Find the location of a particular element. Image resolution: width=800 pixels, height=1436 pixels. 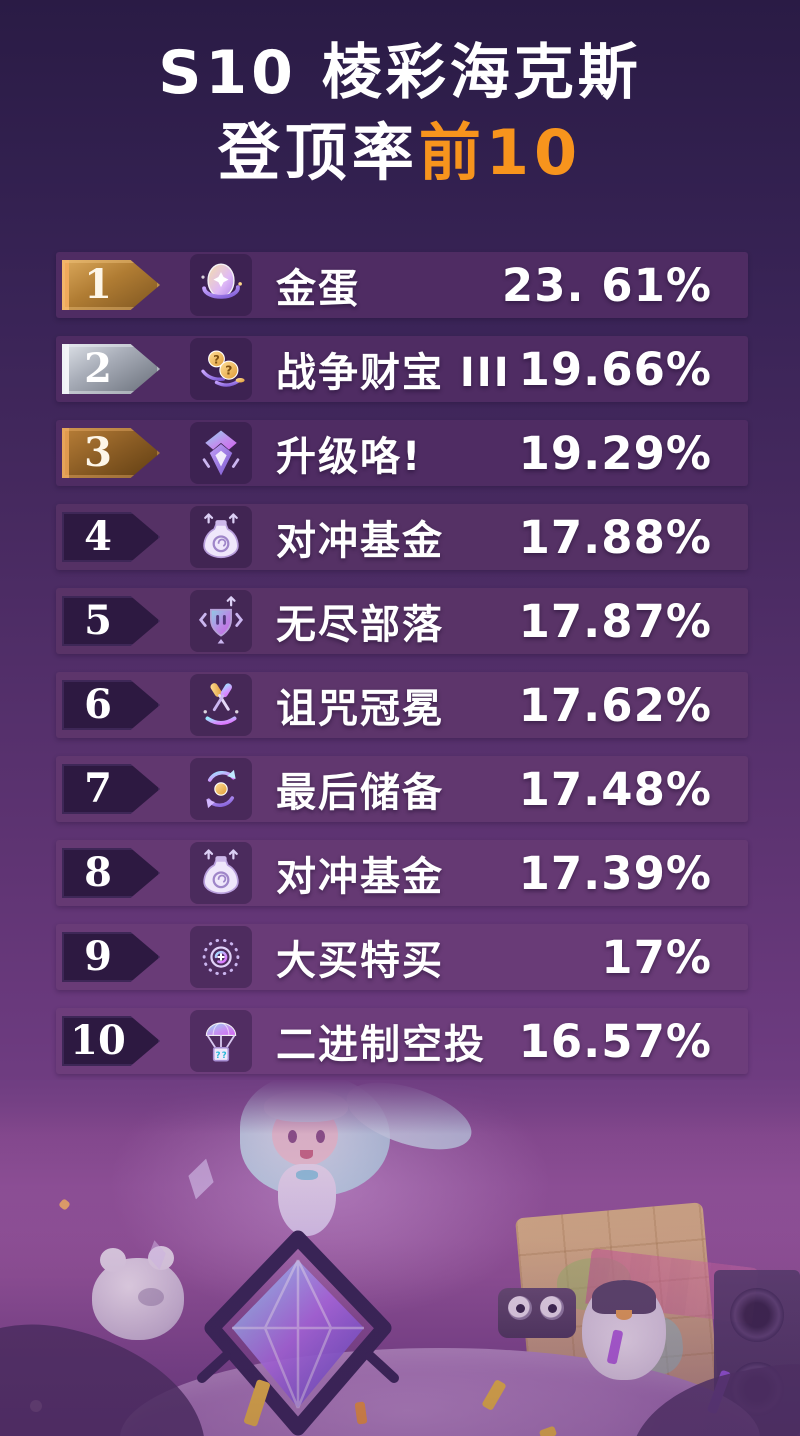

title-line2: 登顶率前10 is located at coordinates (400, 153).